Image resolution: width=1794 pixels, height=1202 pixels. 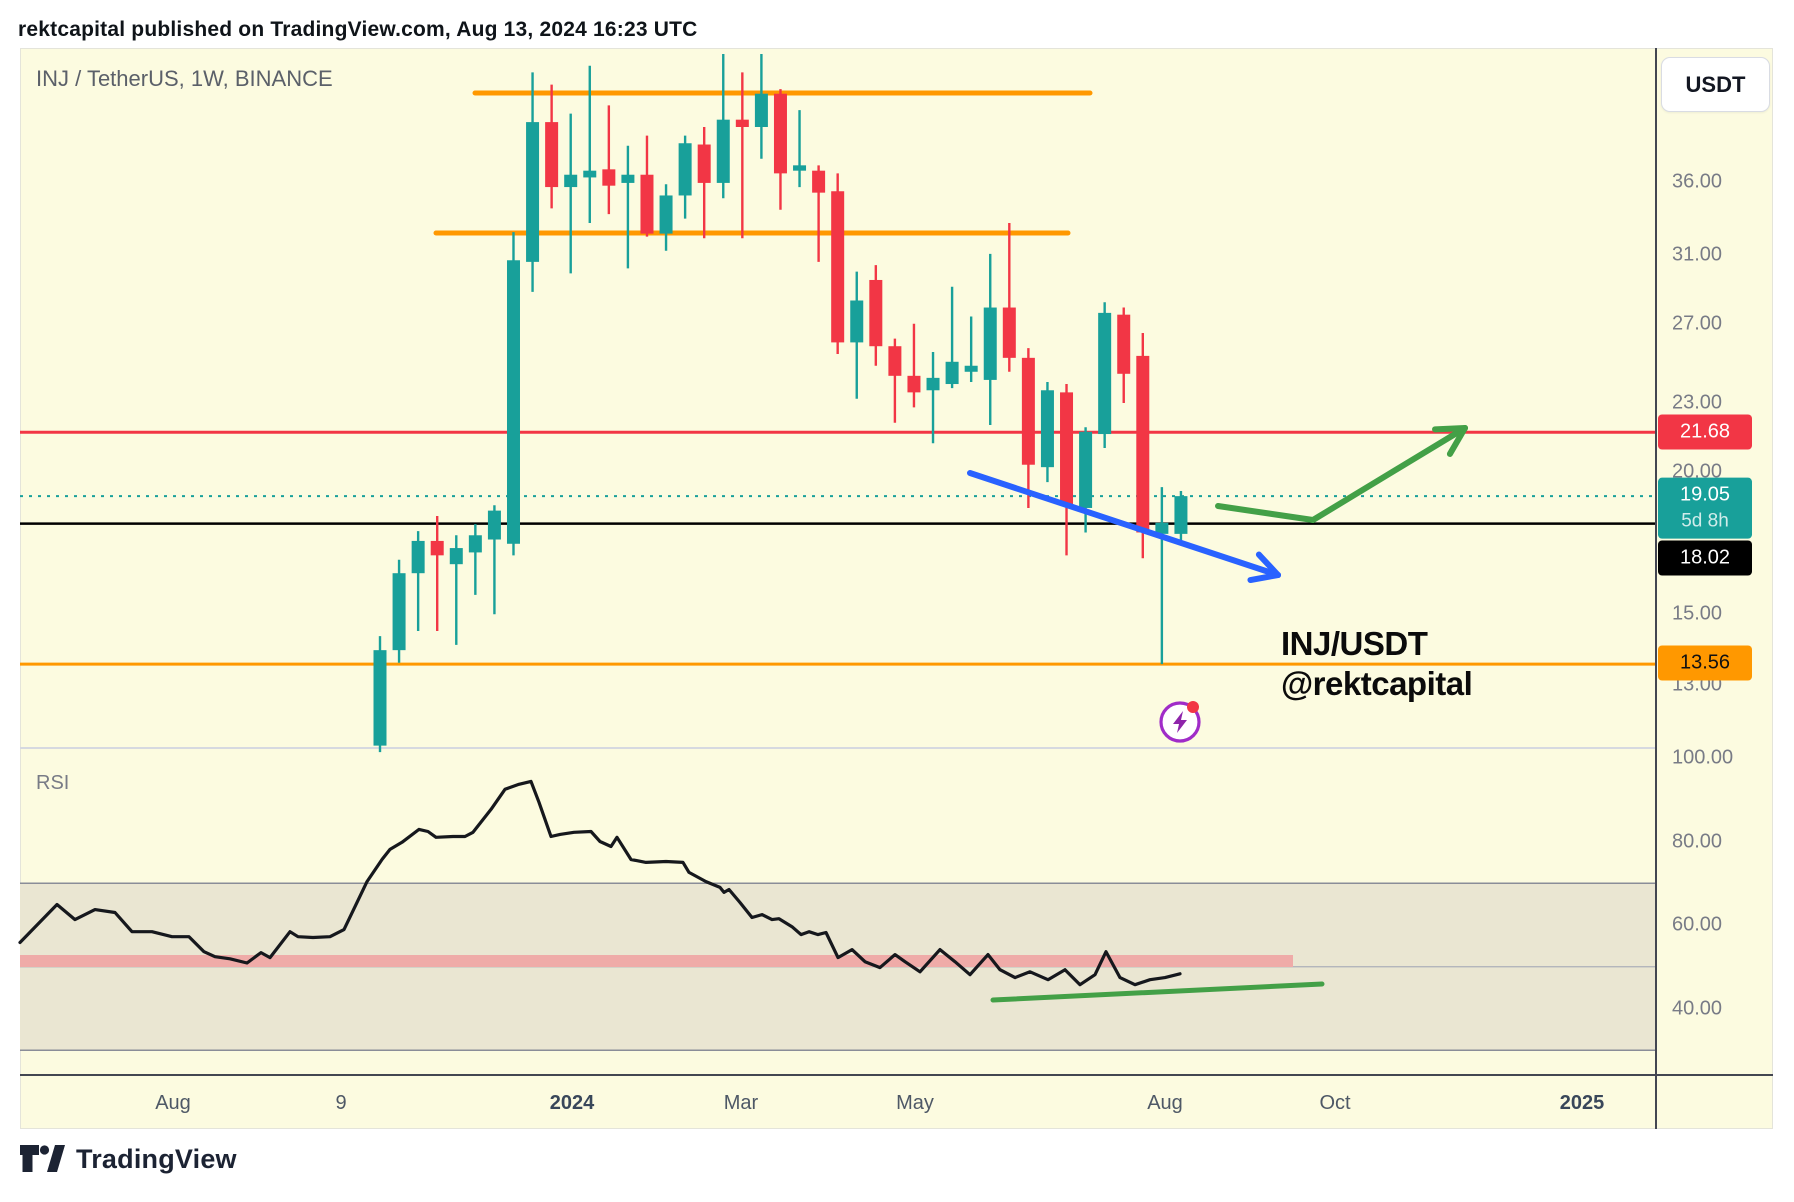 What do you see at coordinates (1582, 1103) in the screenshot?
I see `time-label-2025: 2025` at bounding box center [1582, 1103].